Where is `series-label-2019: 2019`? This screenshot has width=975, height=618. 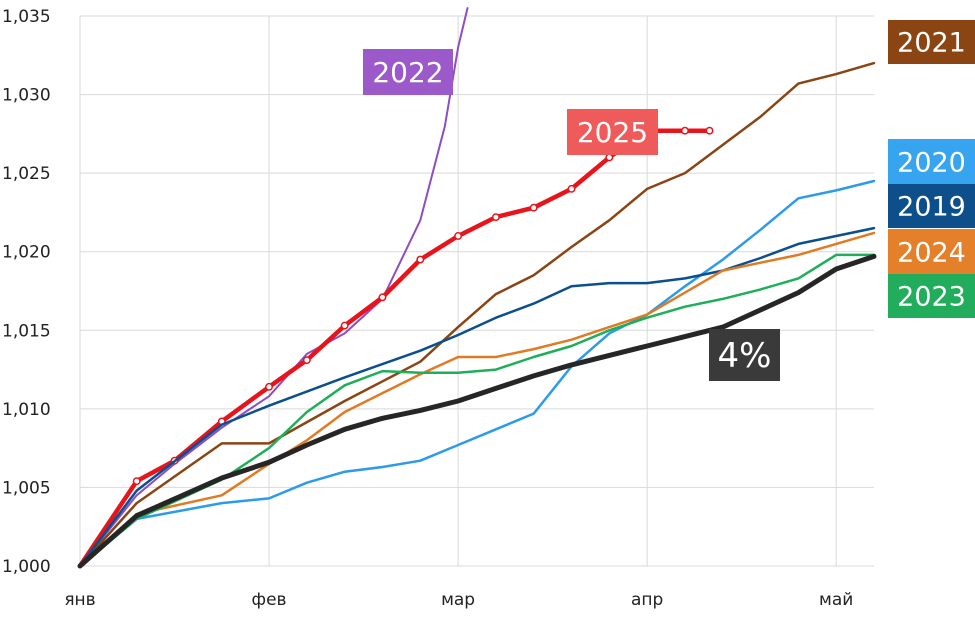
series-label-2019: 2019 is located at coordinates (931, 206).